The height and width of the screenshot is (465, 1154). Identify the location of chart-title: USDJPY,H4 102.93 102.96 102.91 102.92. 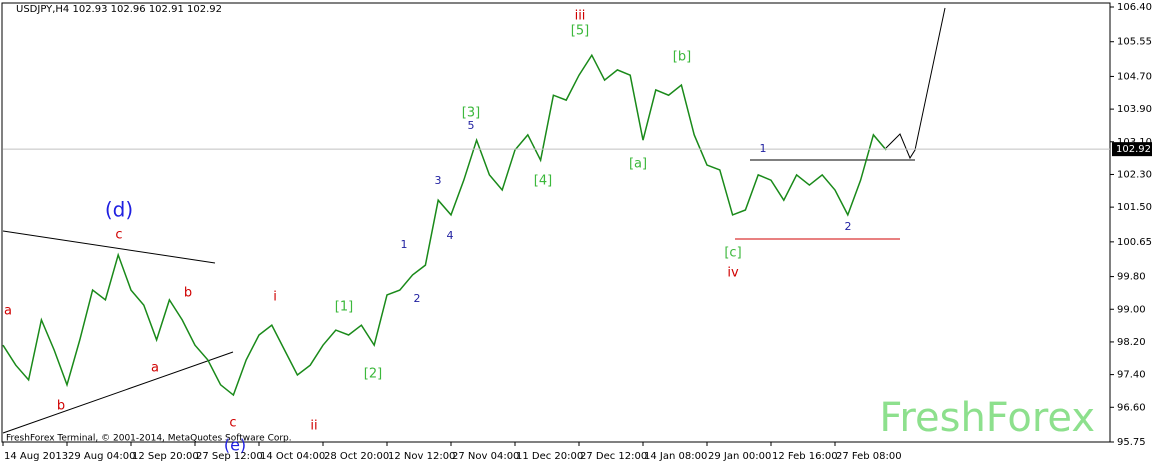
(119, 9).